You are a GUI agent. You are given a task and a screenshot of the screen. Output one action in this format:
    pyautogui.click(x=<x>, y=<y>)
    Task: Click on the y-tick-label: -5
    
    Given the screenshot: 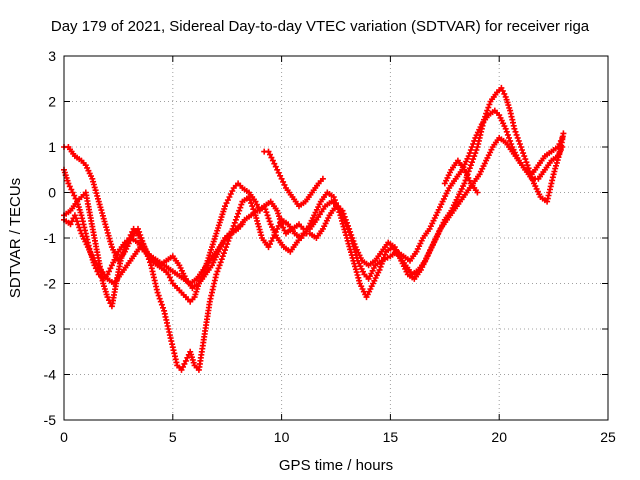 What is the action you would take?
    pyautogui.click(x=50, y=420)
    